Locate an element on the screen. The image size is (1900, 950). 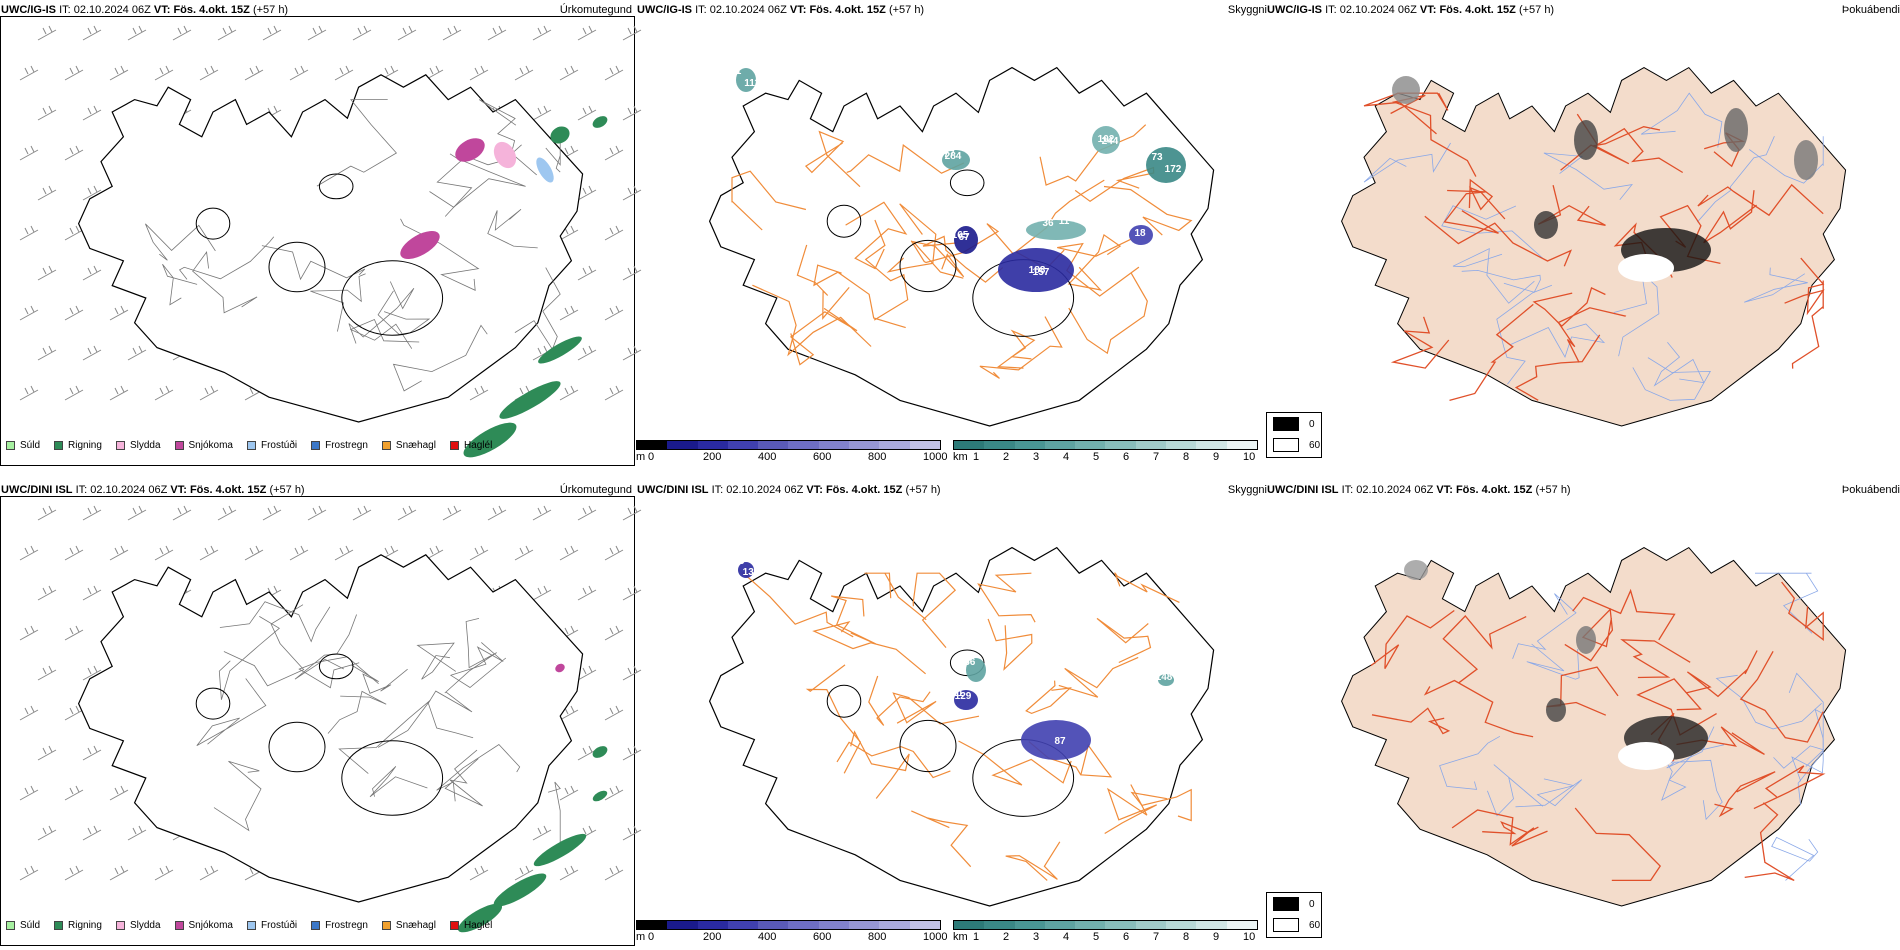
panel-title-fog: Þokuábendi is located at coordinates (1870, 490).